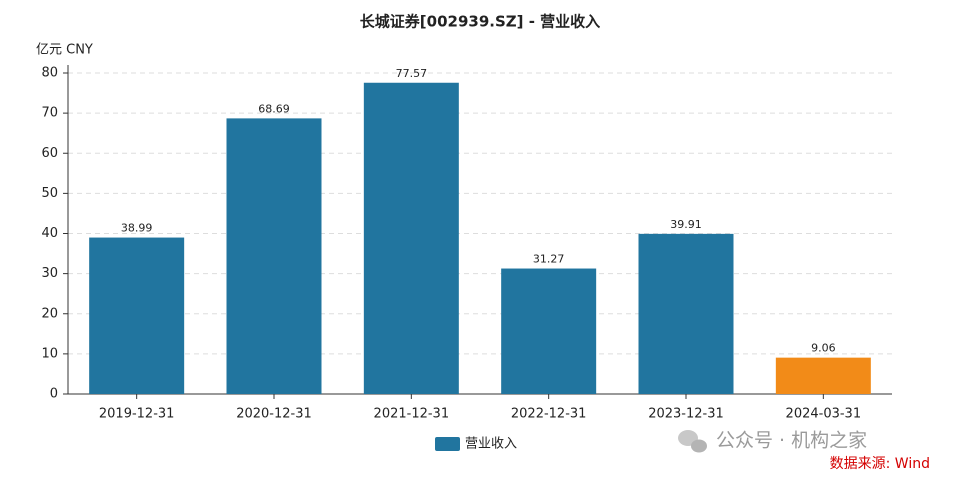 The height and width of the screenshot is (482, 960). Describe the element at coordinates (49, 193) in the screenshot. I see `y-tick-label: 50` at that location.